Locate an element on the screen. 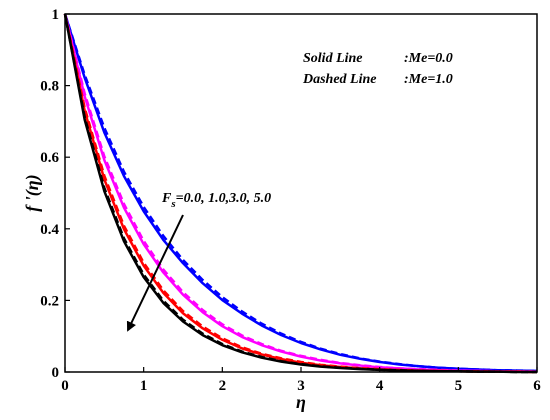  trend-arrow is located at coordinates (155, 273).